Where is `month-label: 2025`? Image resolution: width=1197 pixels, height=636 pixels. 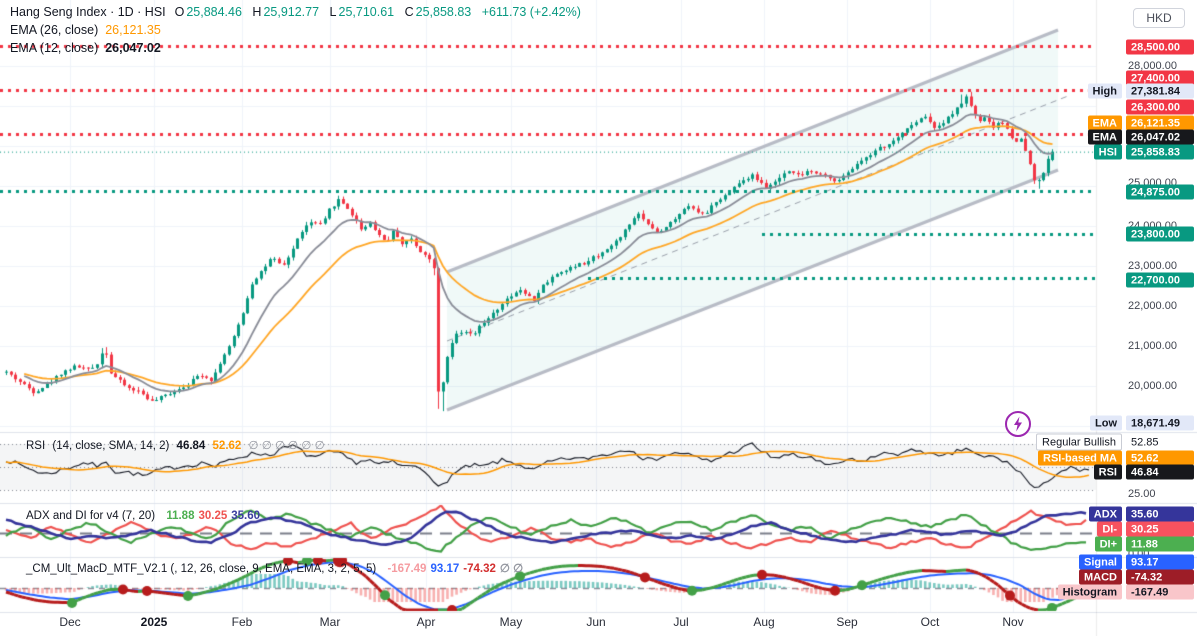
month-label: 2025 is located at coordinates (154, 622).